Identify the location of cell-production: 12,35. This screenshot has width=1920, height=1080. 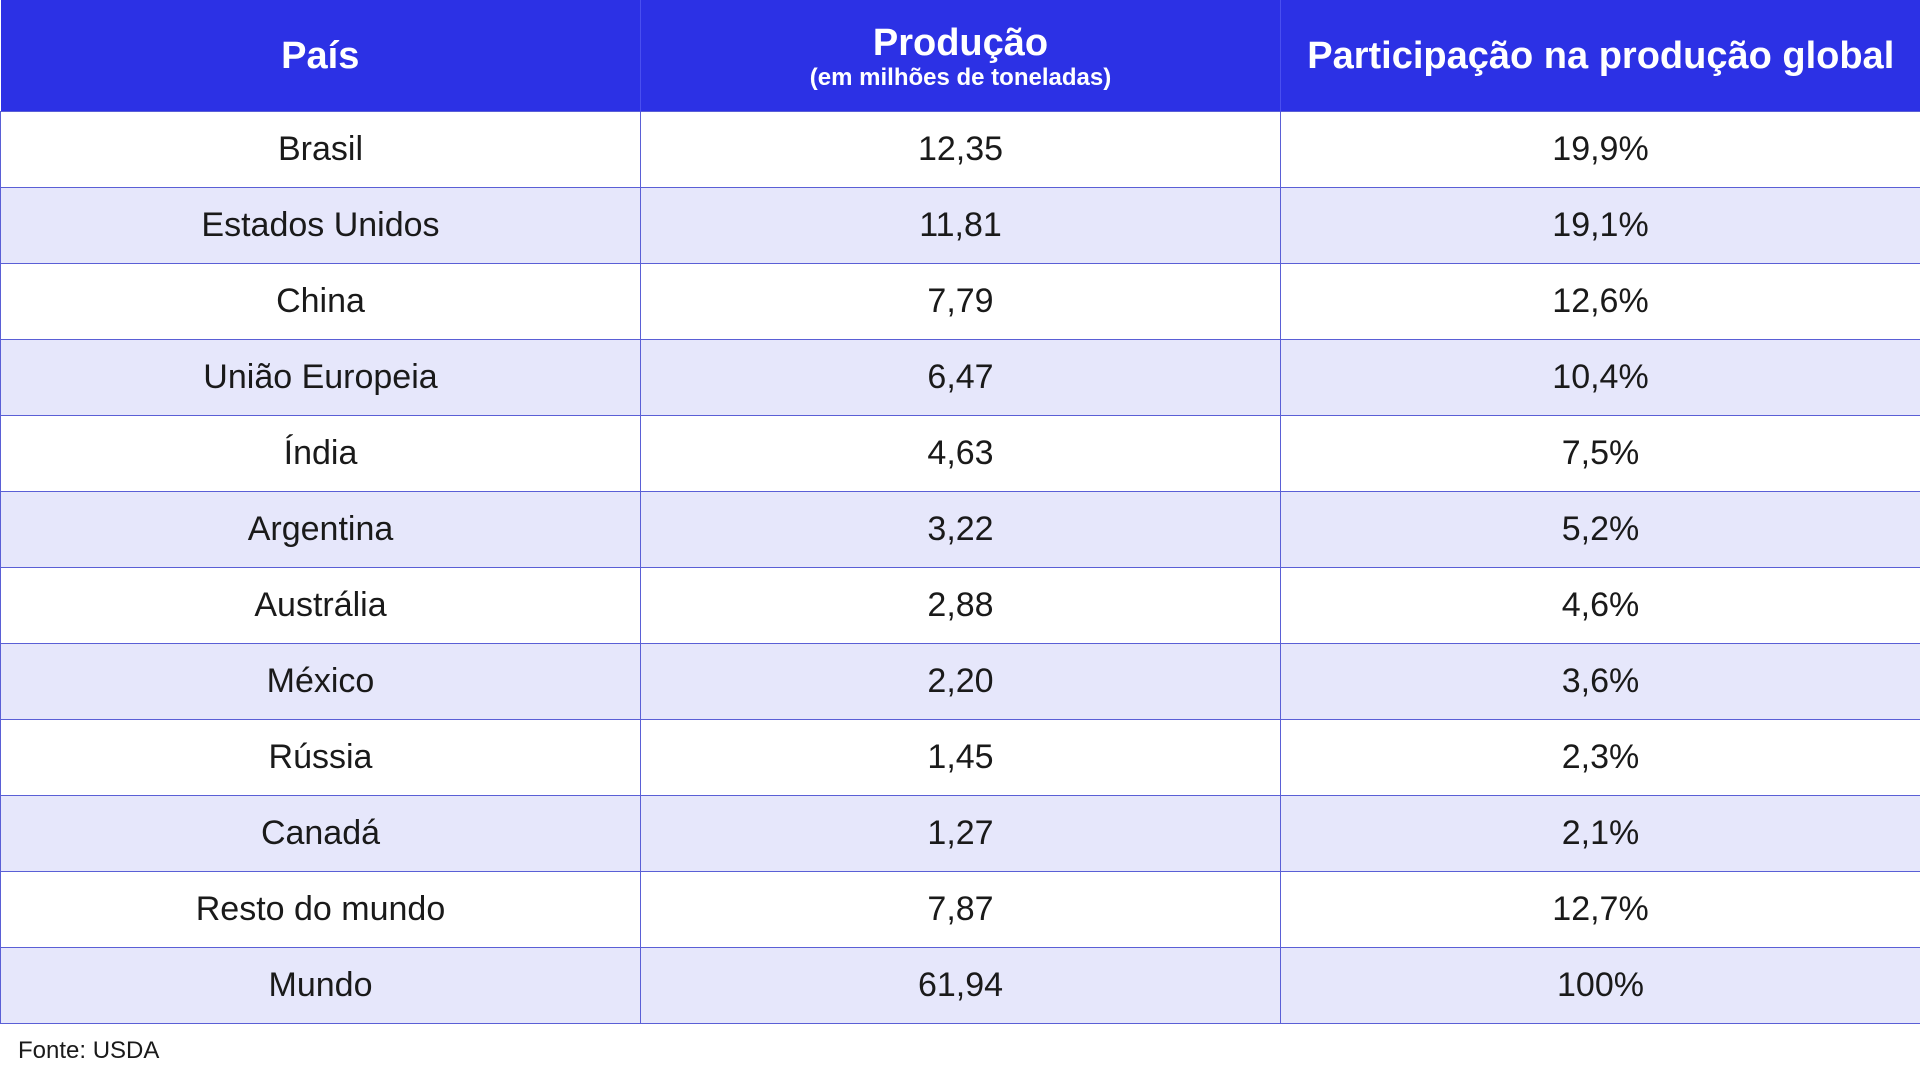
(960, 149).